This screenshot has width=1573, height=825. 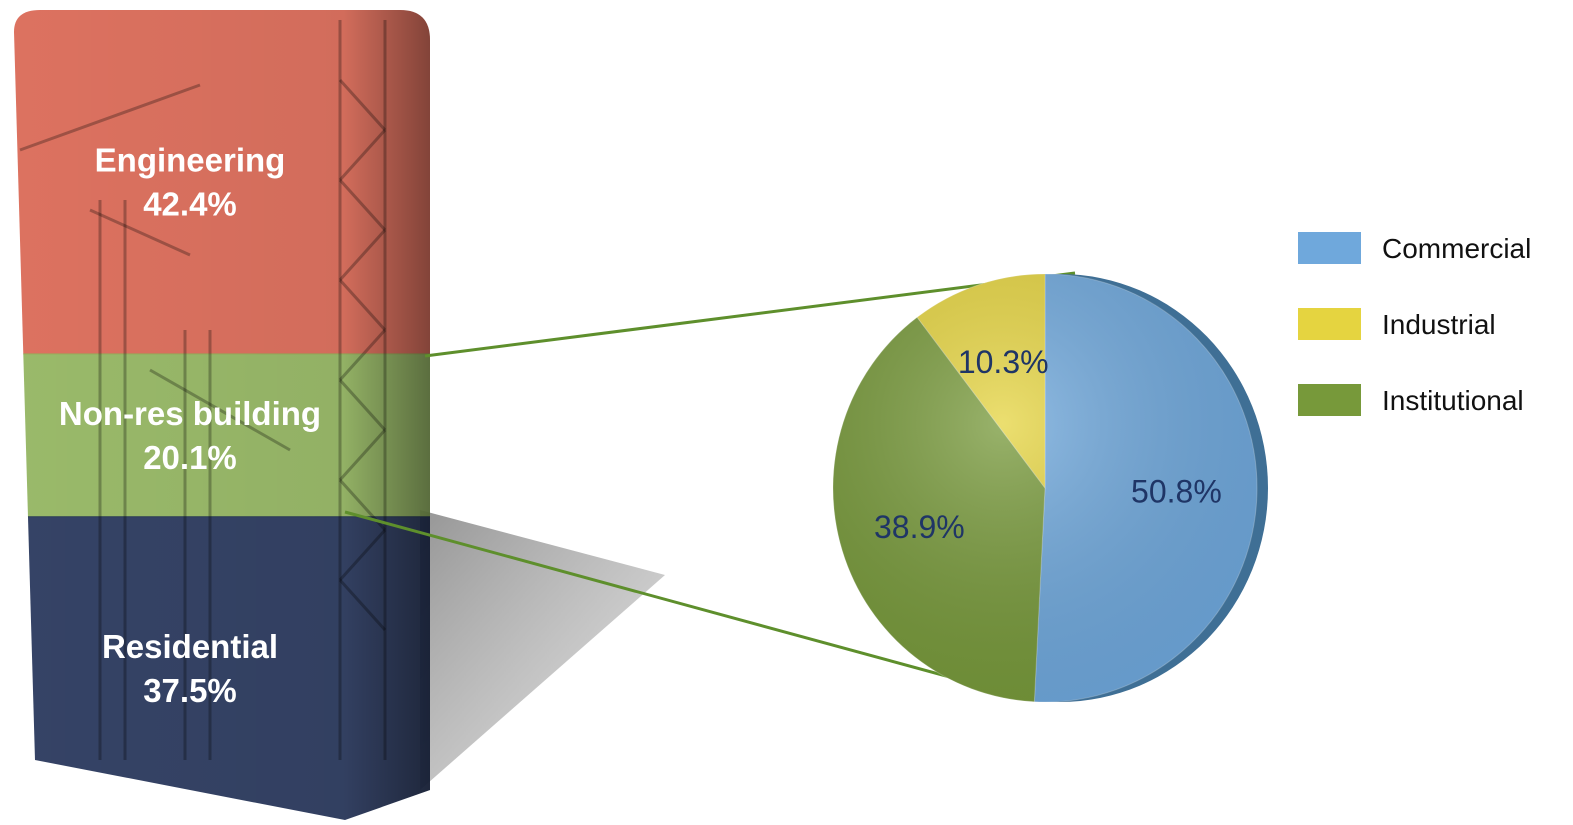 What do you see at coordinates (1329, 324) in the screenshot?
I see `legend-swatch-industrial` at bounding box center [1329, 324].